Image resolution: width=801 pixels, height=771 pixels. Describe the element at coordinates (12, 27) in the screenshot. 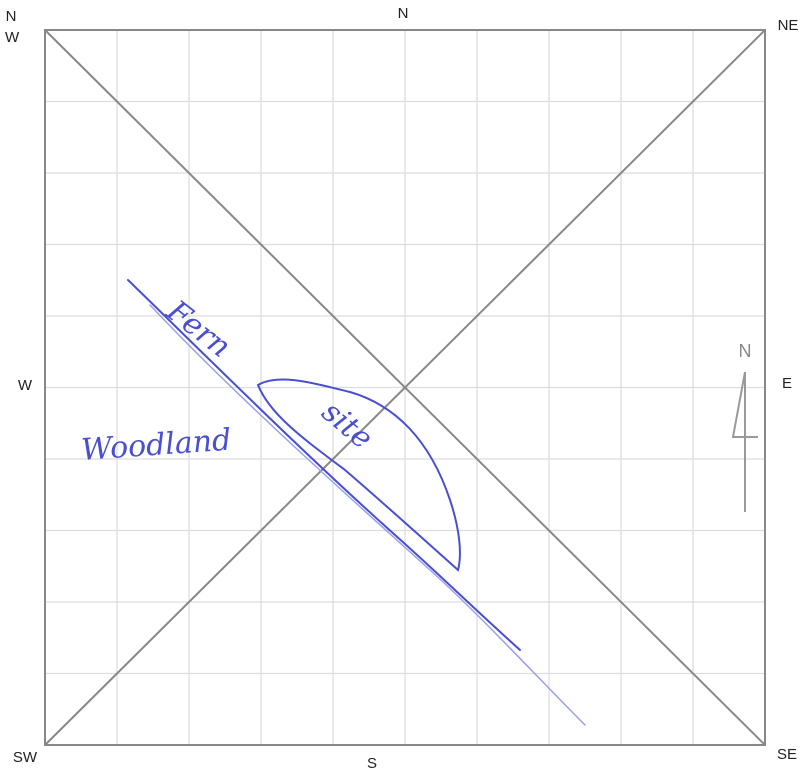

I see `label-nw: NW` at that location.